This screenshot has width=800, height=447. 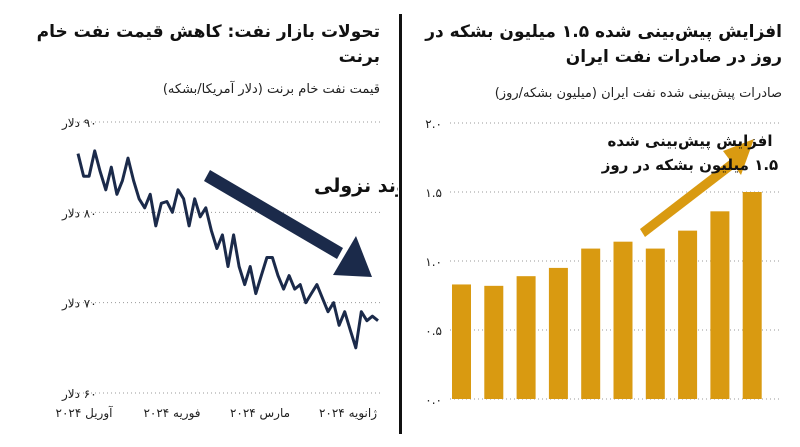 What do you see at coordinates (690, 141) in the screenshot?
I see `increase-label-line1: افزایش پیش‌بینی شده` at bounding box center [690, 141].